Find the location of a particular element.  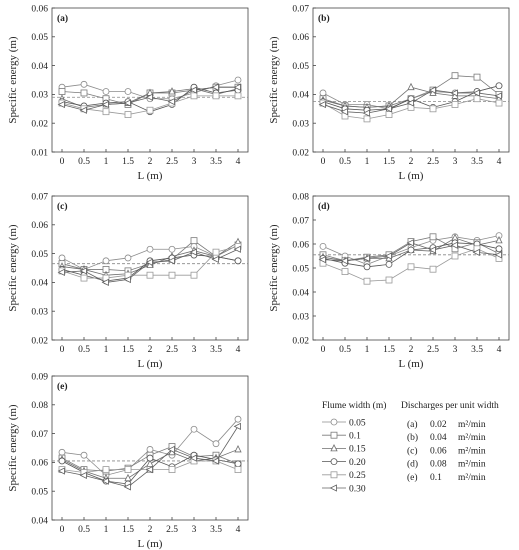

y-axis-title: Specific energy (m) is located at coordinates (274, 79).